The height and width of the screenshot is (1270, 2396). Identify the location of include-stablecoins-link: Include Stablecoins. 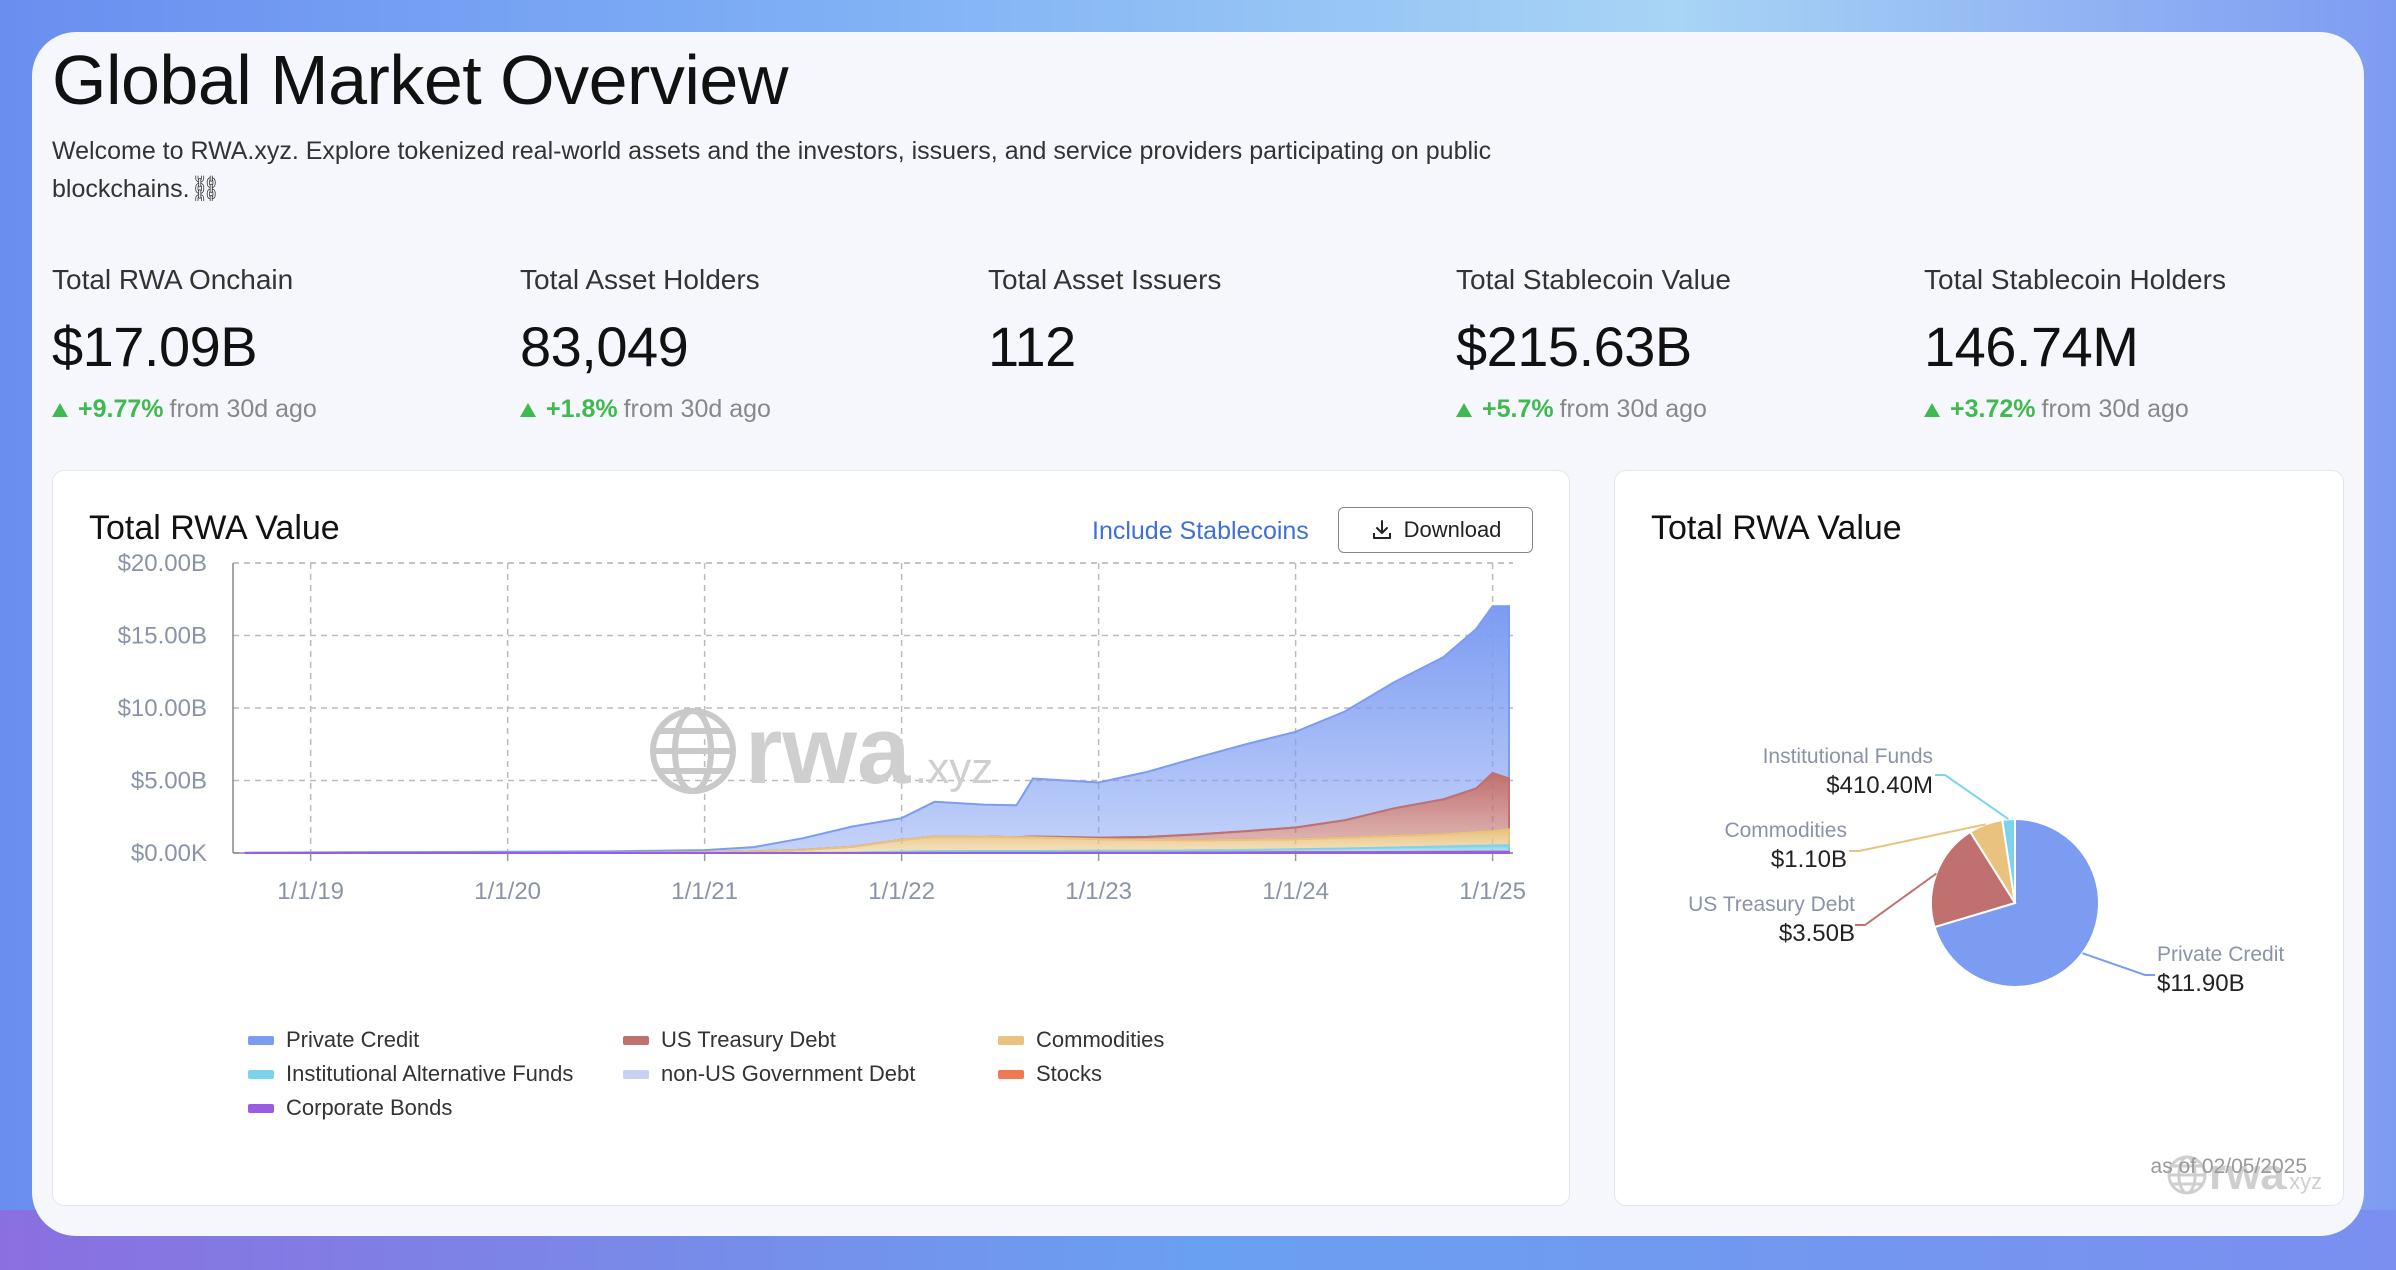
(1200, 531).